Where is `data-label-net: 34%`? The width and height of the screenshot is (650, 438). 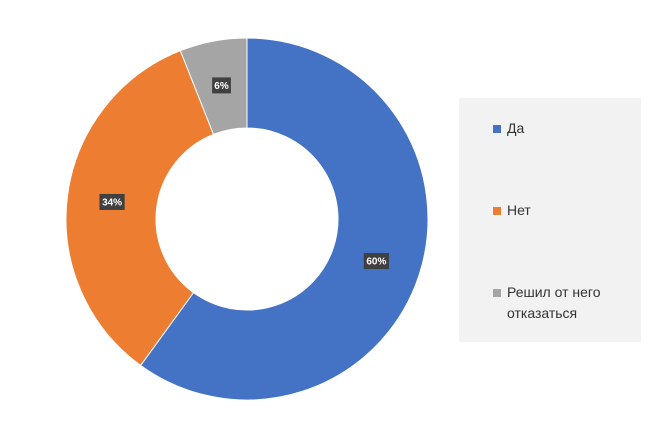 data-label-net: 34% is located at coordinates (112, 201).